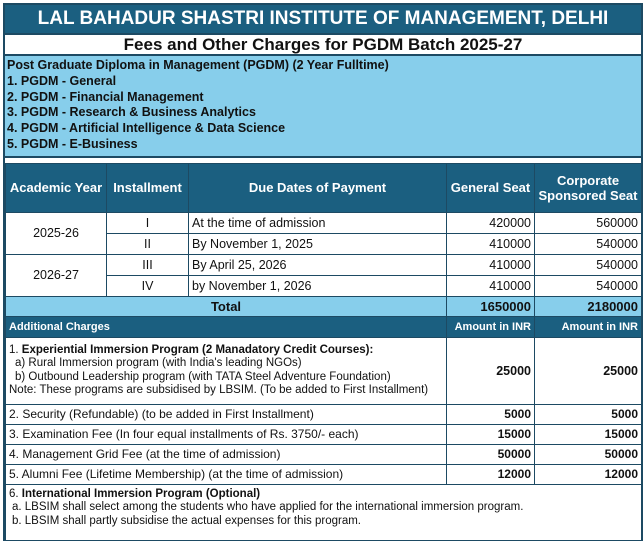 This screenshot has height=545, width=644. I want to click on program-item: 3. PGDM - Research & Business Analytics, so click(131, 112).